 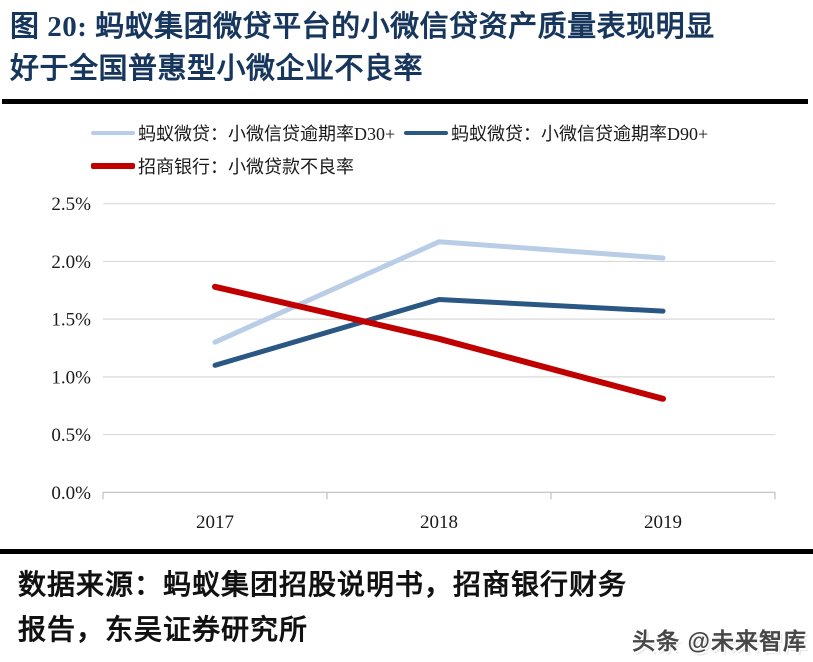 What do you see at coordinates (71, 204) in the screenshot?
I see `svg-text: 2.5%` at bounding box center [71, 204].